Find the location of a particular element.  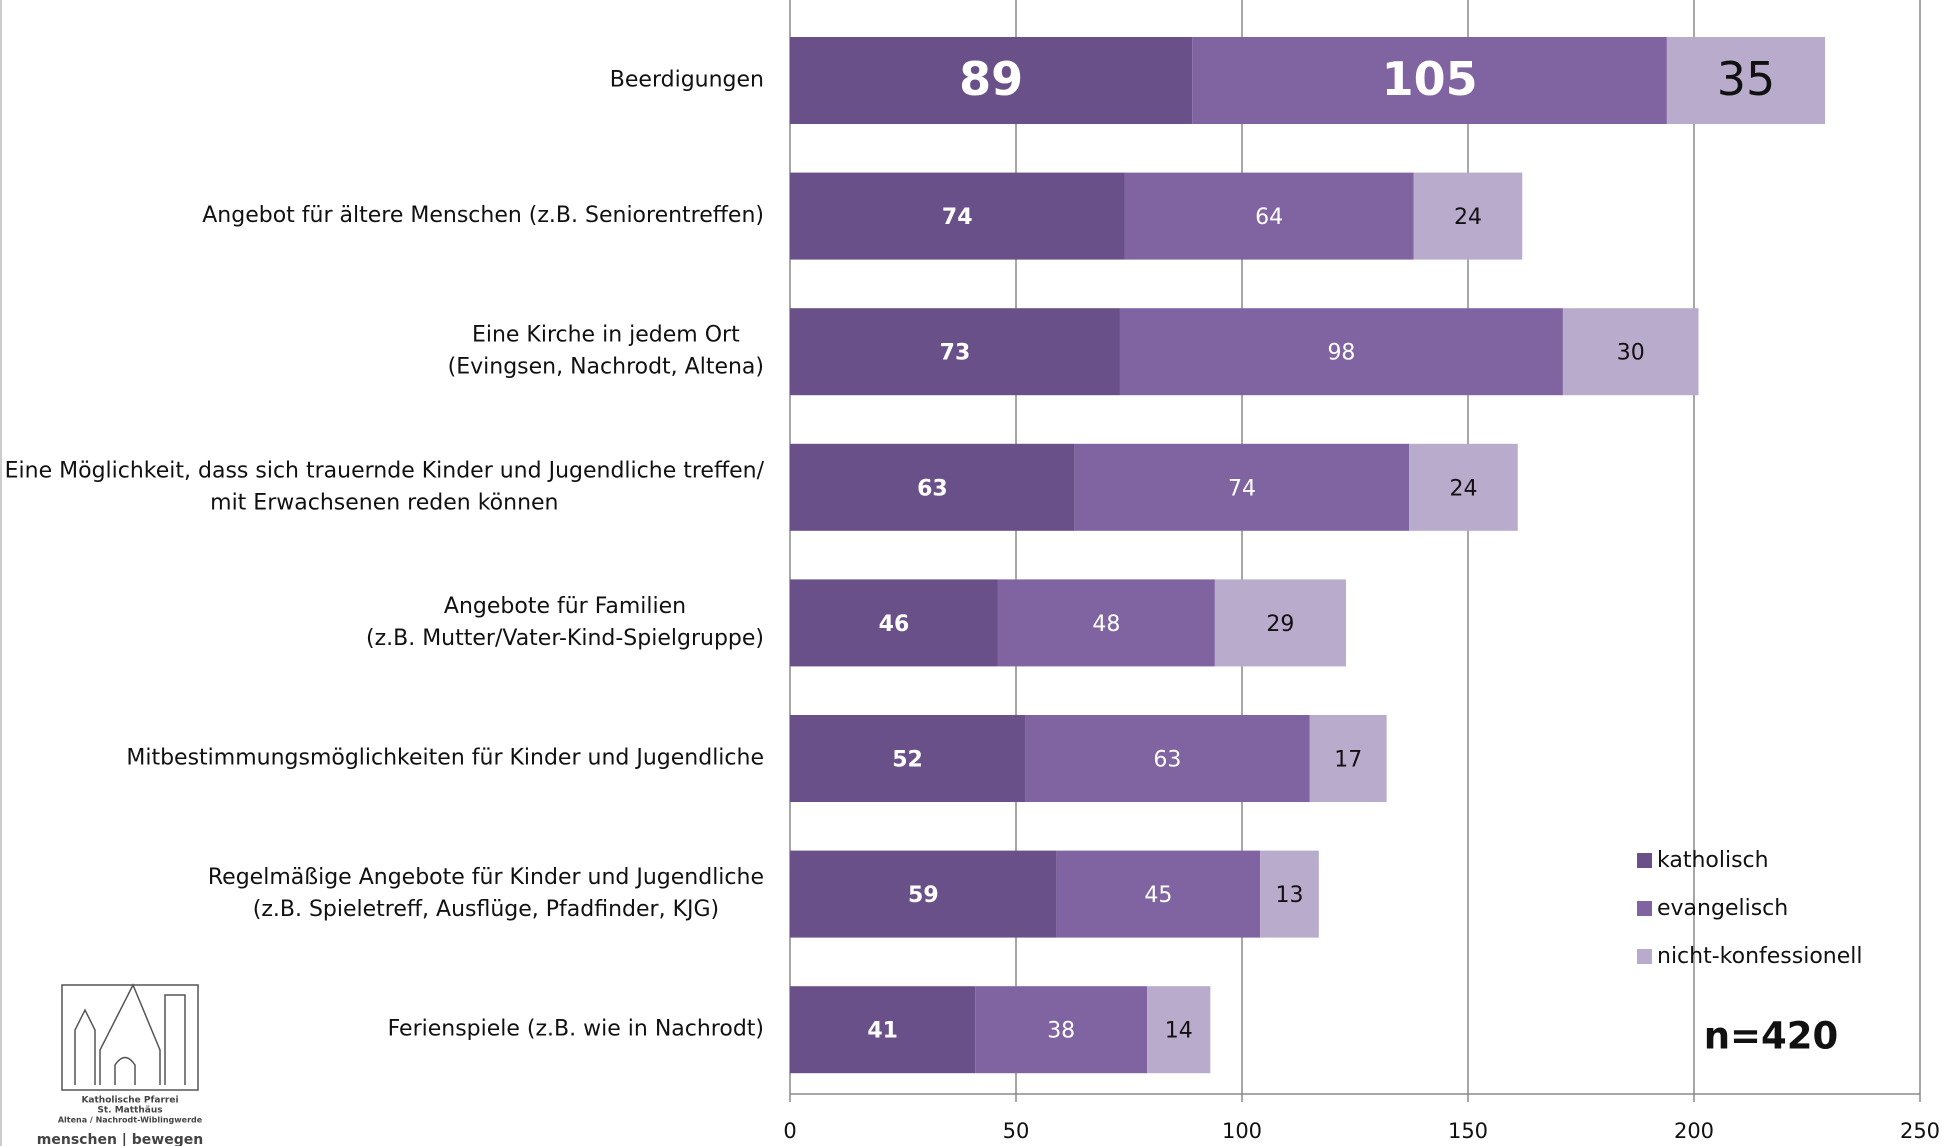

data-label: 13 is located at coordinates (1289, 895).